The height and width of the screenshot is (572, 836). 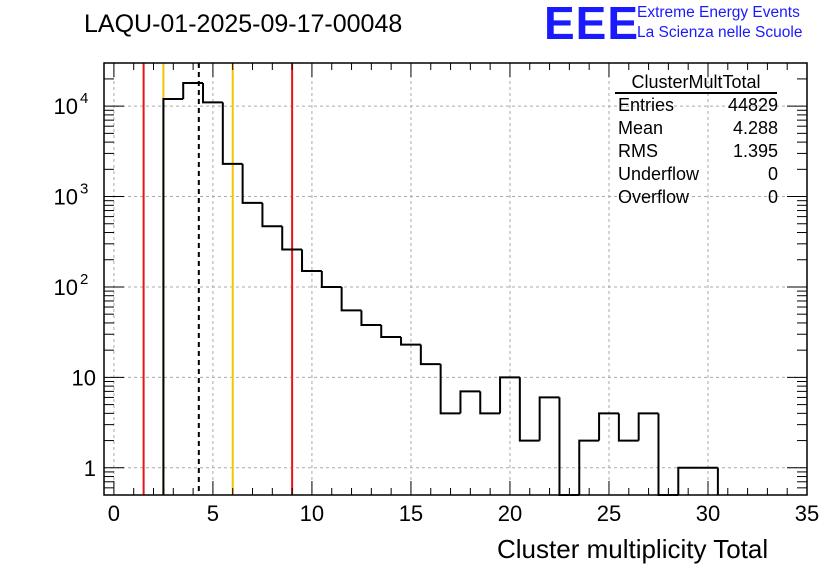 What do you see at coordinates (698, 151) in the screenshot?
I see `stats-row: RMS 1.395` at bounding box center [698, 151].